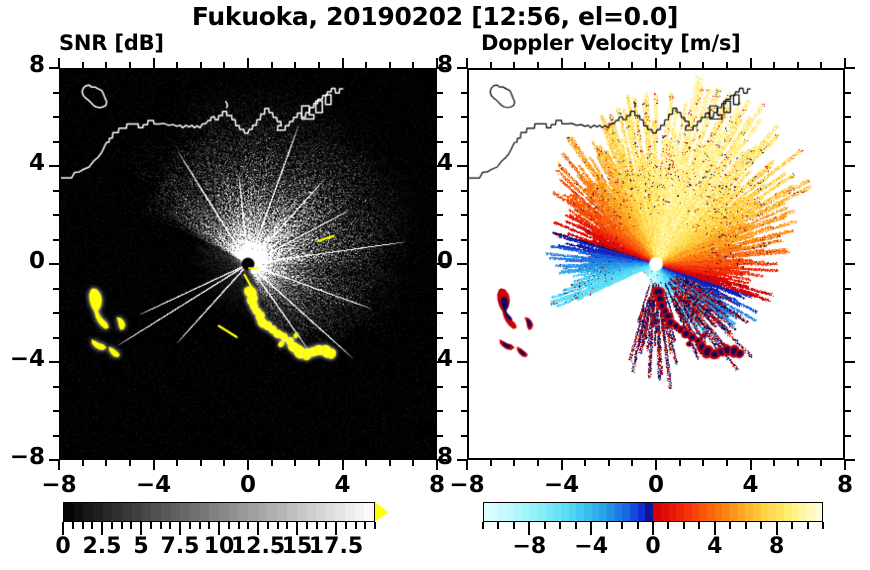 This screenshot has height=570, width=870. I want to click on colorbar-snr-wrap, so click(225, 518).